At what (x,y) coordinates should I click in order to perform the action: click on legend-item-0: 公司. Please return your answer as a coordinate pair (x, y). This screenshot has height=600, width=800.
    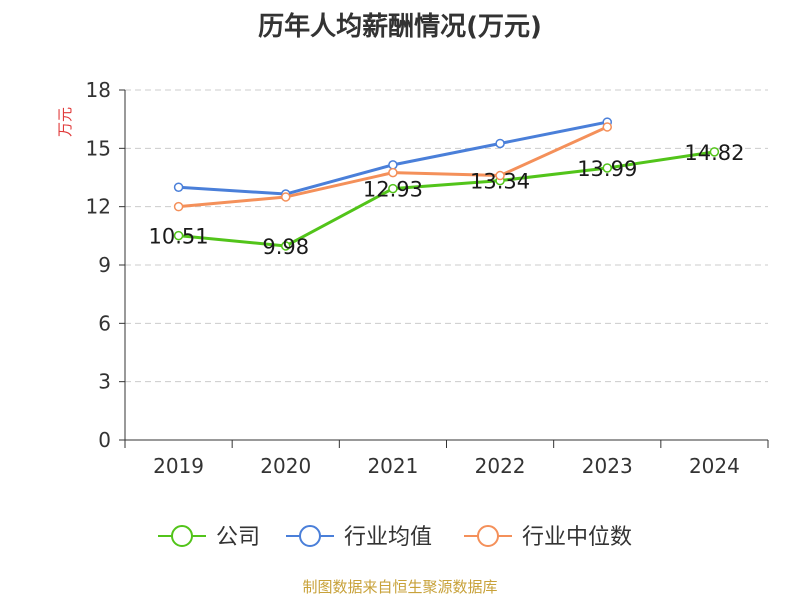
    Looking at the image, I should click on (209, 537).